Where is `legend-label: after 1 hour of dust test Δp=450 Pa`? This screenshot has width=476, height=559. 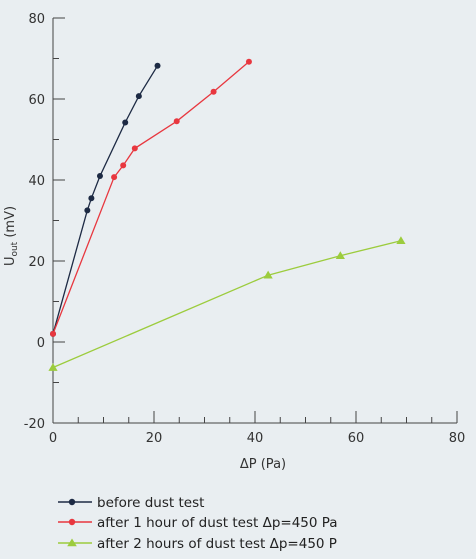
legend-label: after 1 hour of dust test Δp=450 Pa is located at coordinates (217, 523).